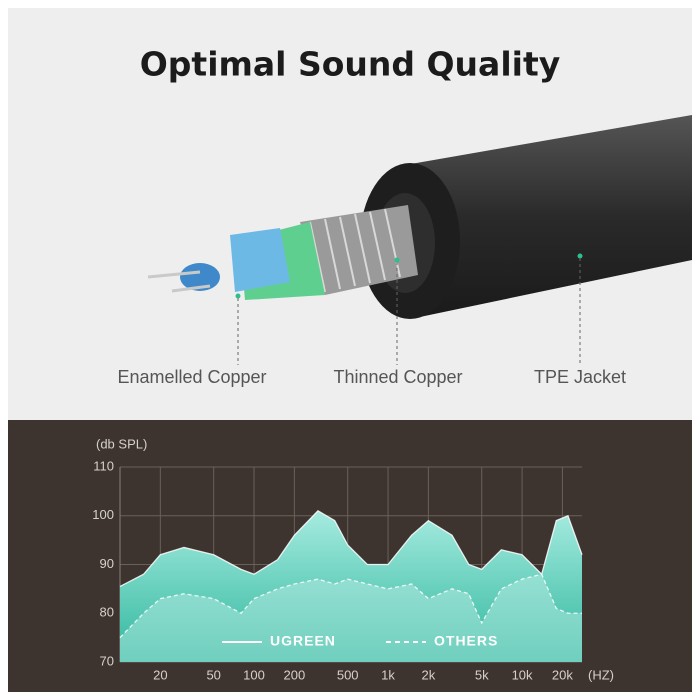 The height and width of the screenshot is (700, 700). I want to click on x-tick-label: 1k, so click(388, 674).